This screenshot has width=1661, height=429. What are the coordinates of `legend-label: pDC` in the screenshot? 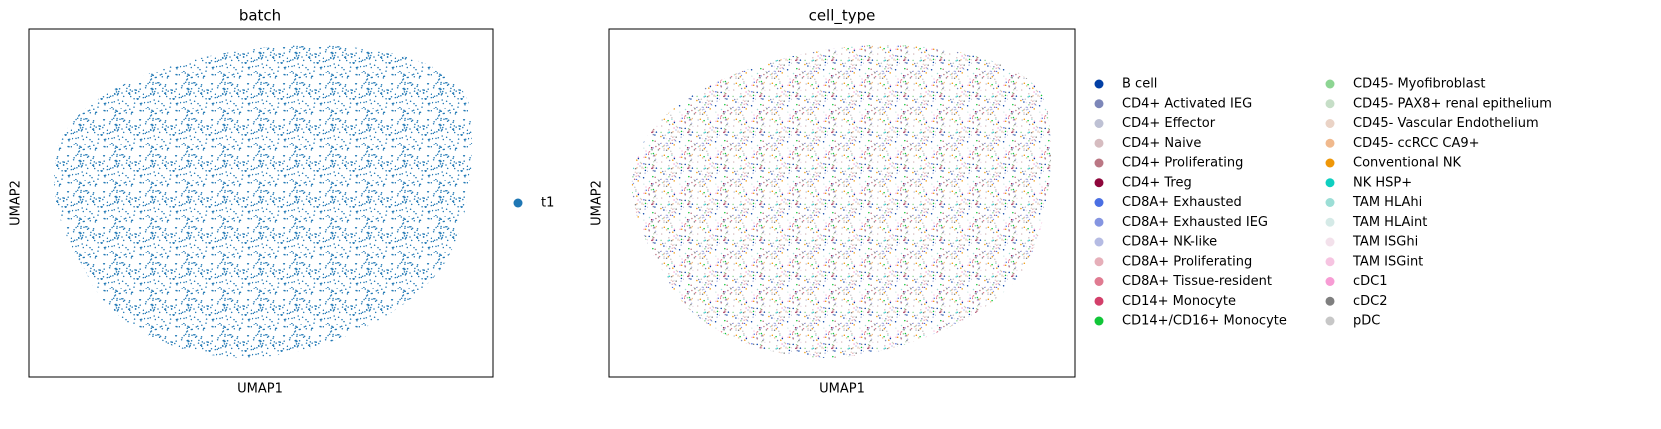 It's located at (1366, 321).